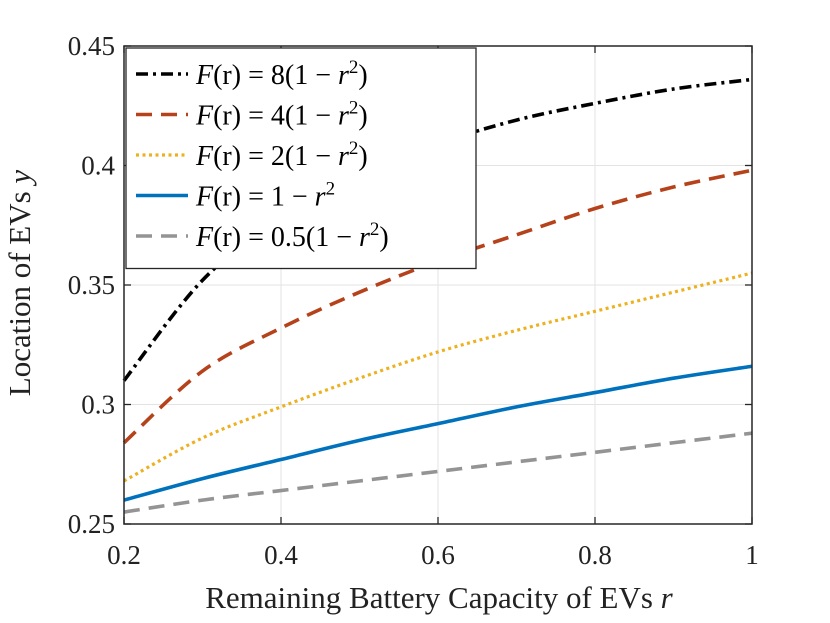  I want to click on legend-label: F(r) = 2(1 − r2), so click(281, 155).